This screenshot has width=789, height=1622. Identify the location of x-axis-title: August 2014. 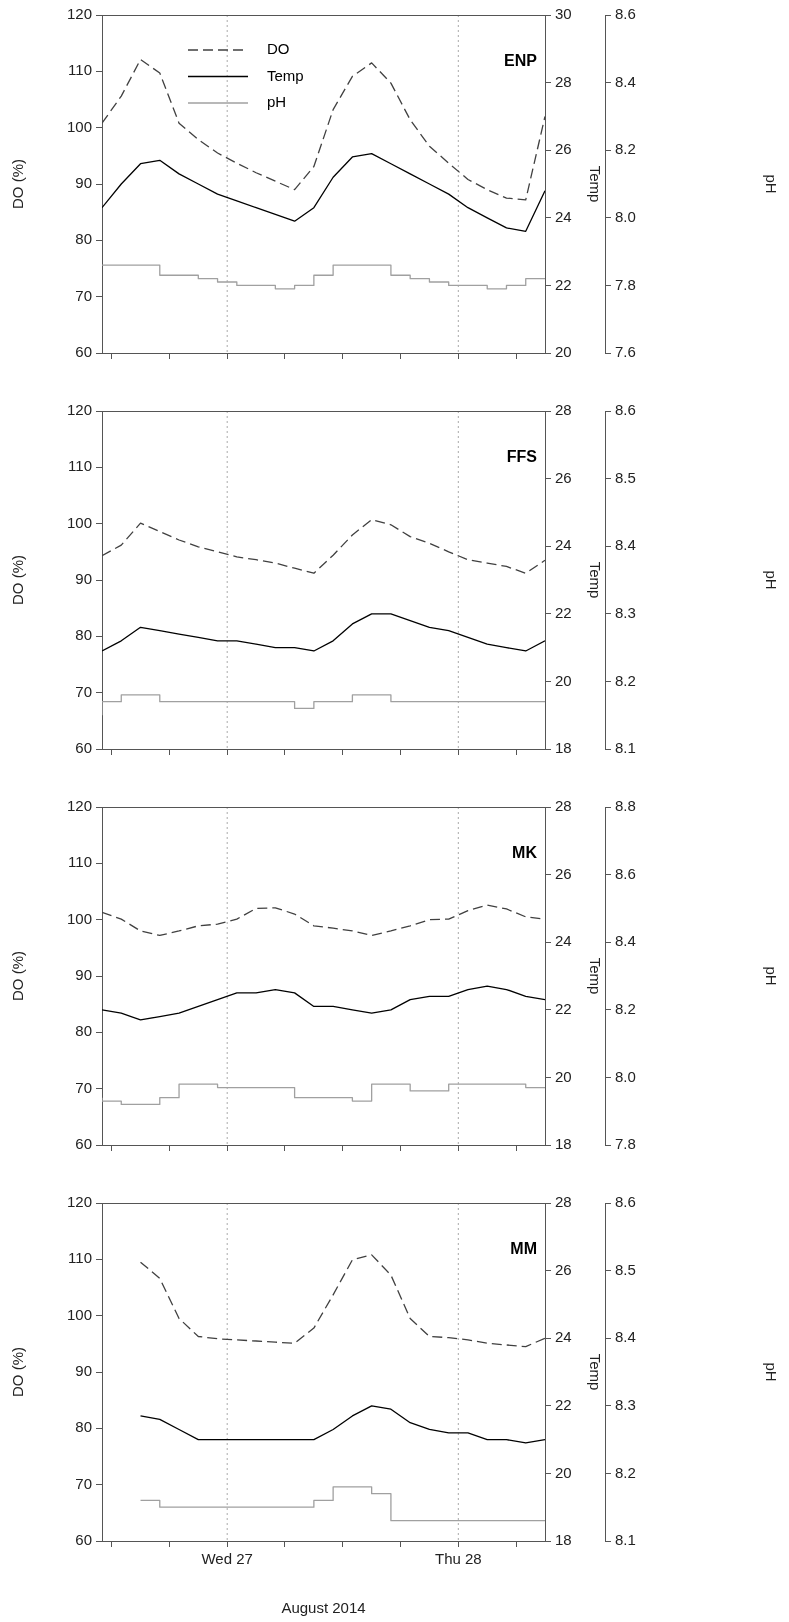
(323, 1608).